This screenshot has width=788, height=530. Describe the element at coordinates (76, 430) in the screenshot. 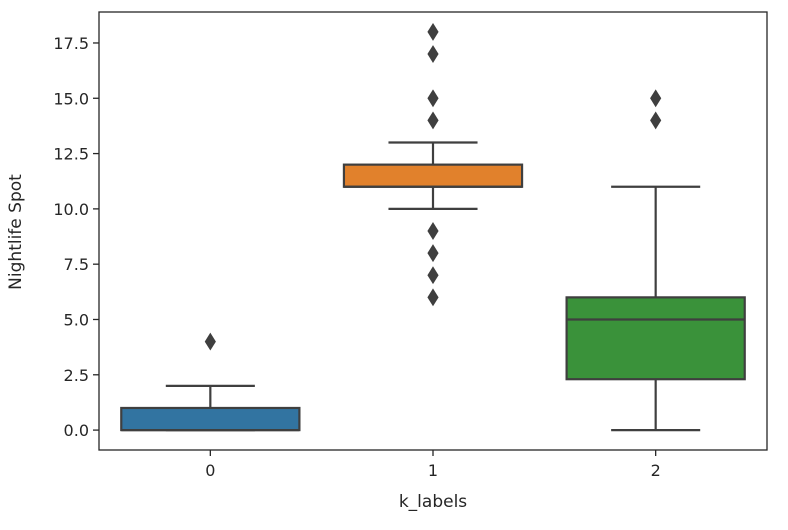

I see `y-tick-label-0: 0.0` at that location.